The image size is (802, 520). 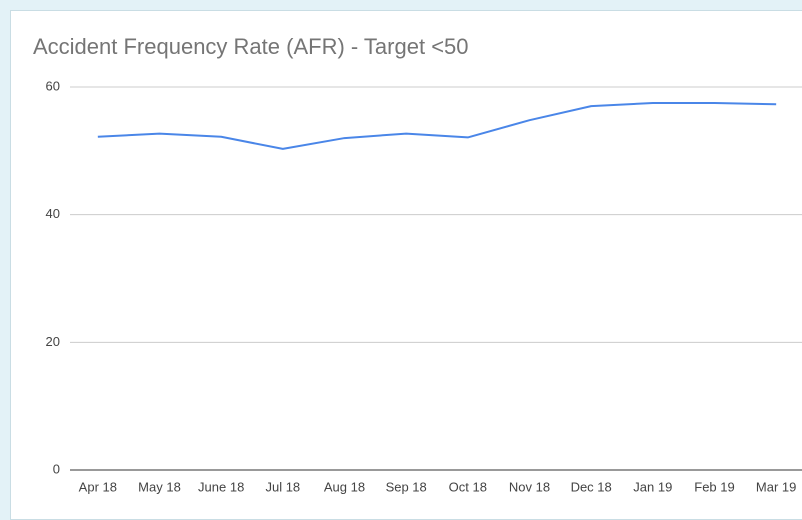 What do you see at coordinates (56, 468) in the screenshot?
I see `y-tick-label: 0` at bounding box center [56, 468].